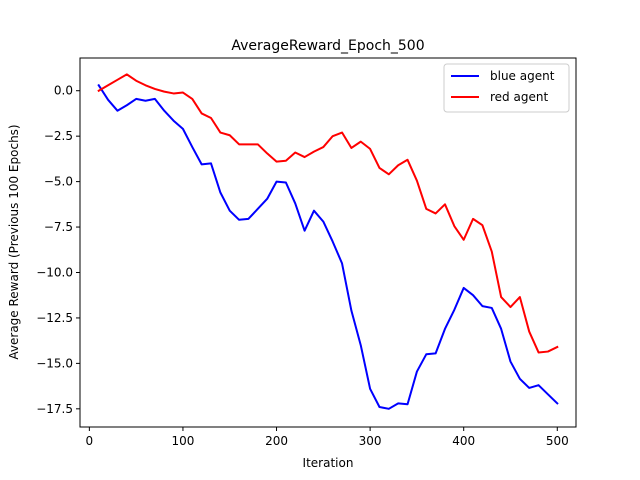  I want to click on y-tick-label: −17.5, so click(54, 409).